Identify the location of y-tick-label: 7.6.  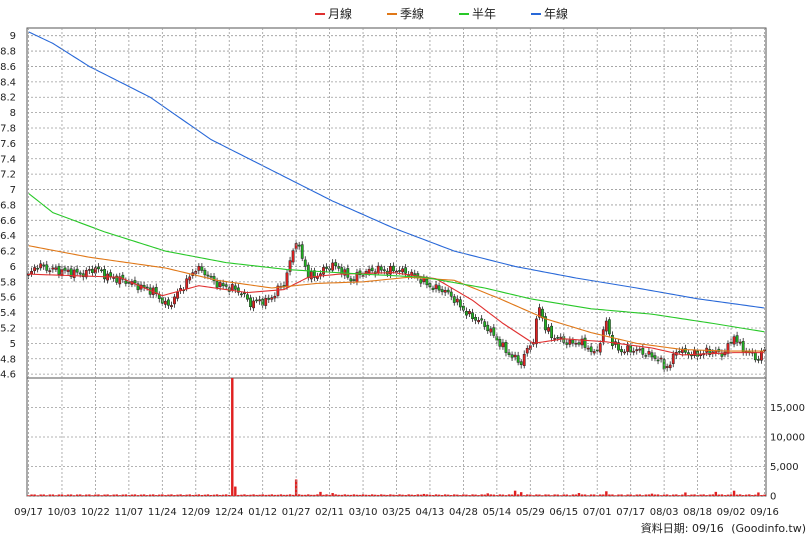
(8, 144).